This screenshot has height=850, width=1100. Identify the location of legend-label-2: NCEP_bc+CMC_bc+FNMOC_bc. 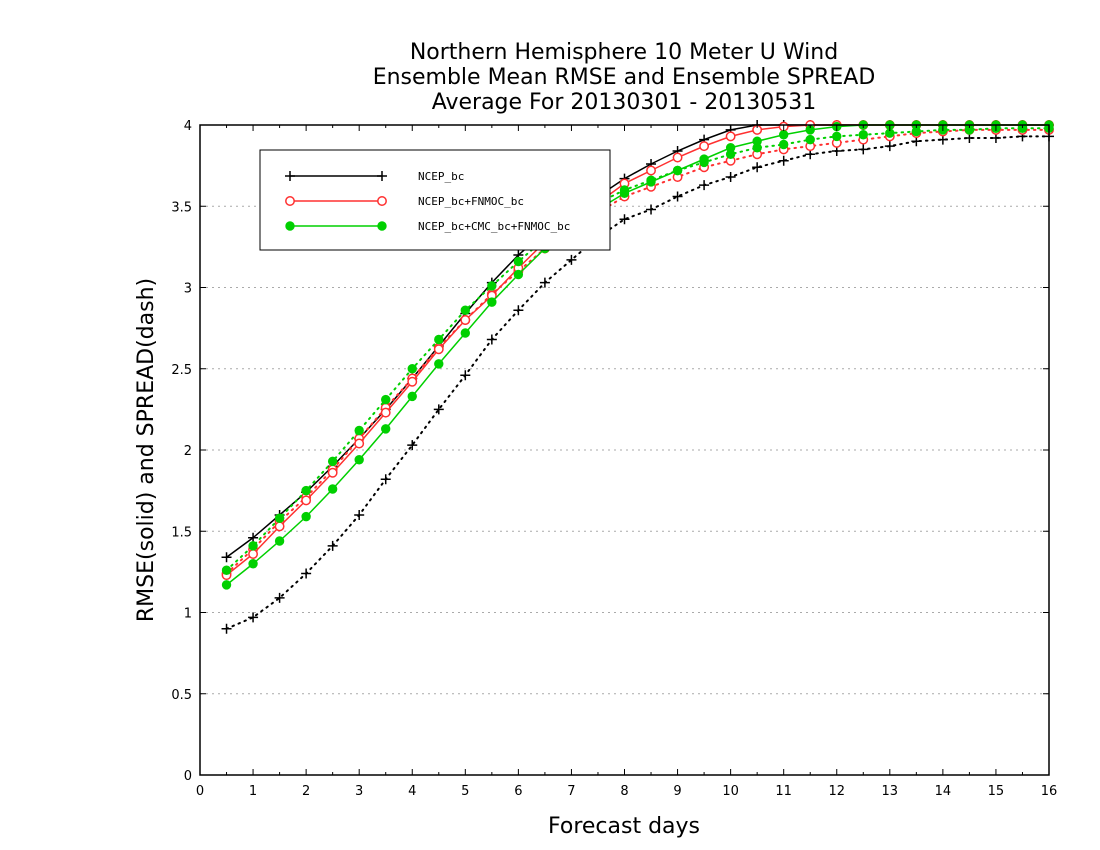
(494, 226).